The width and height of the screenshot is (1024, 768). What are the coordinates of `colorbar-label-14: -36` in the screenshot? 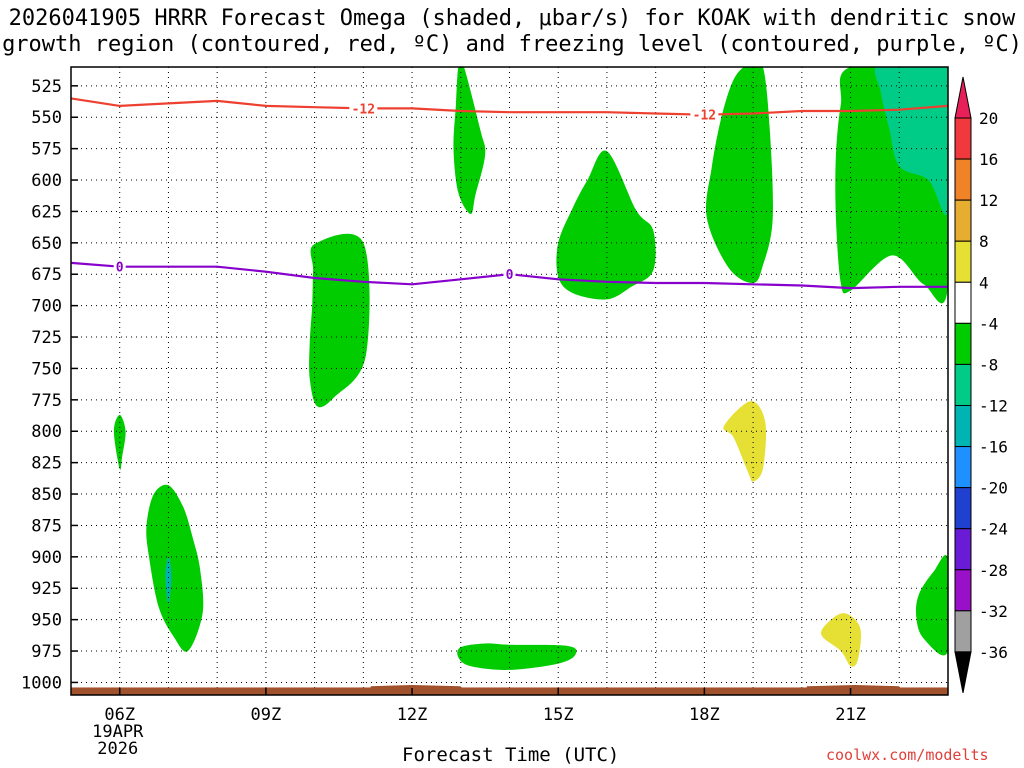 It's located at (993, 652).